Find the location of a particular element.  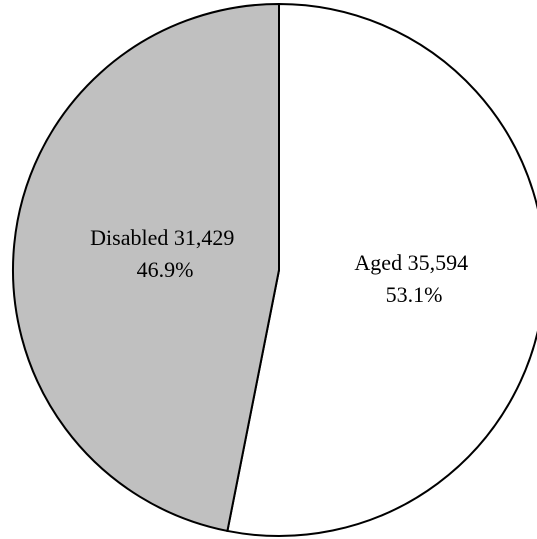

slice-label-disabled-line2: 46.9% is located at coordinates (165, 269).